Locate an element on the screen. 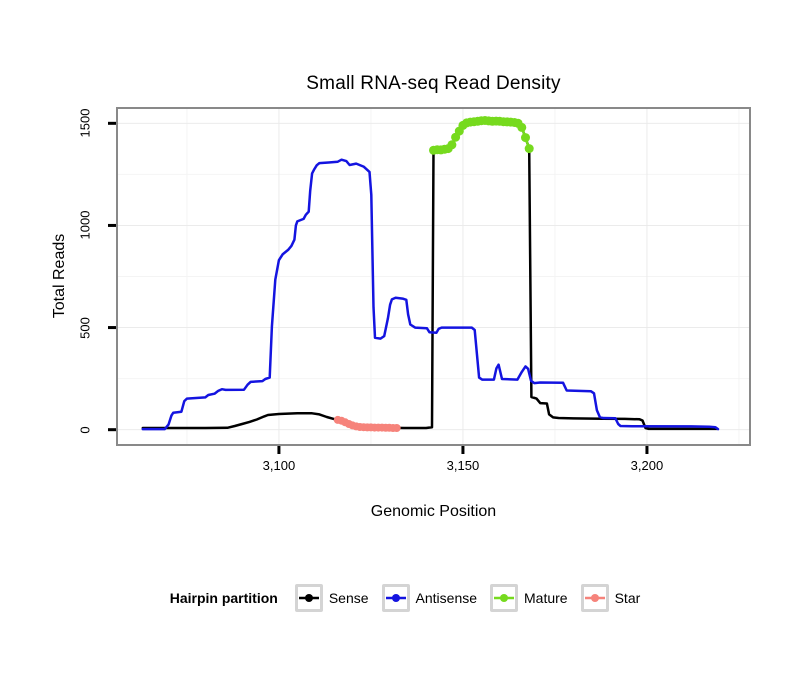 Image resolution: width=810 pixels, height=690 pixels. legend-item-mature: Mature is located at coordinates (529, 598).